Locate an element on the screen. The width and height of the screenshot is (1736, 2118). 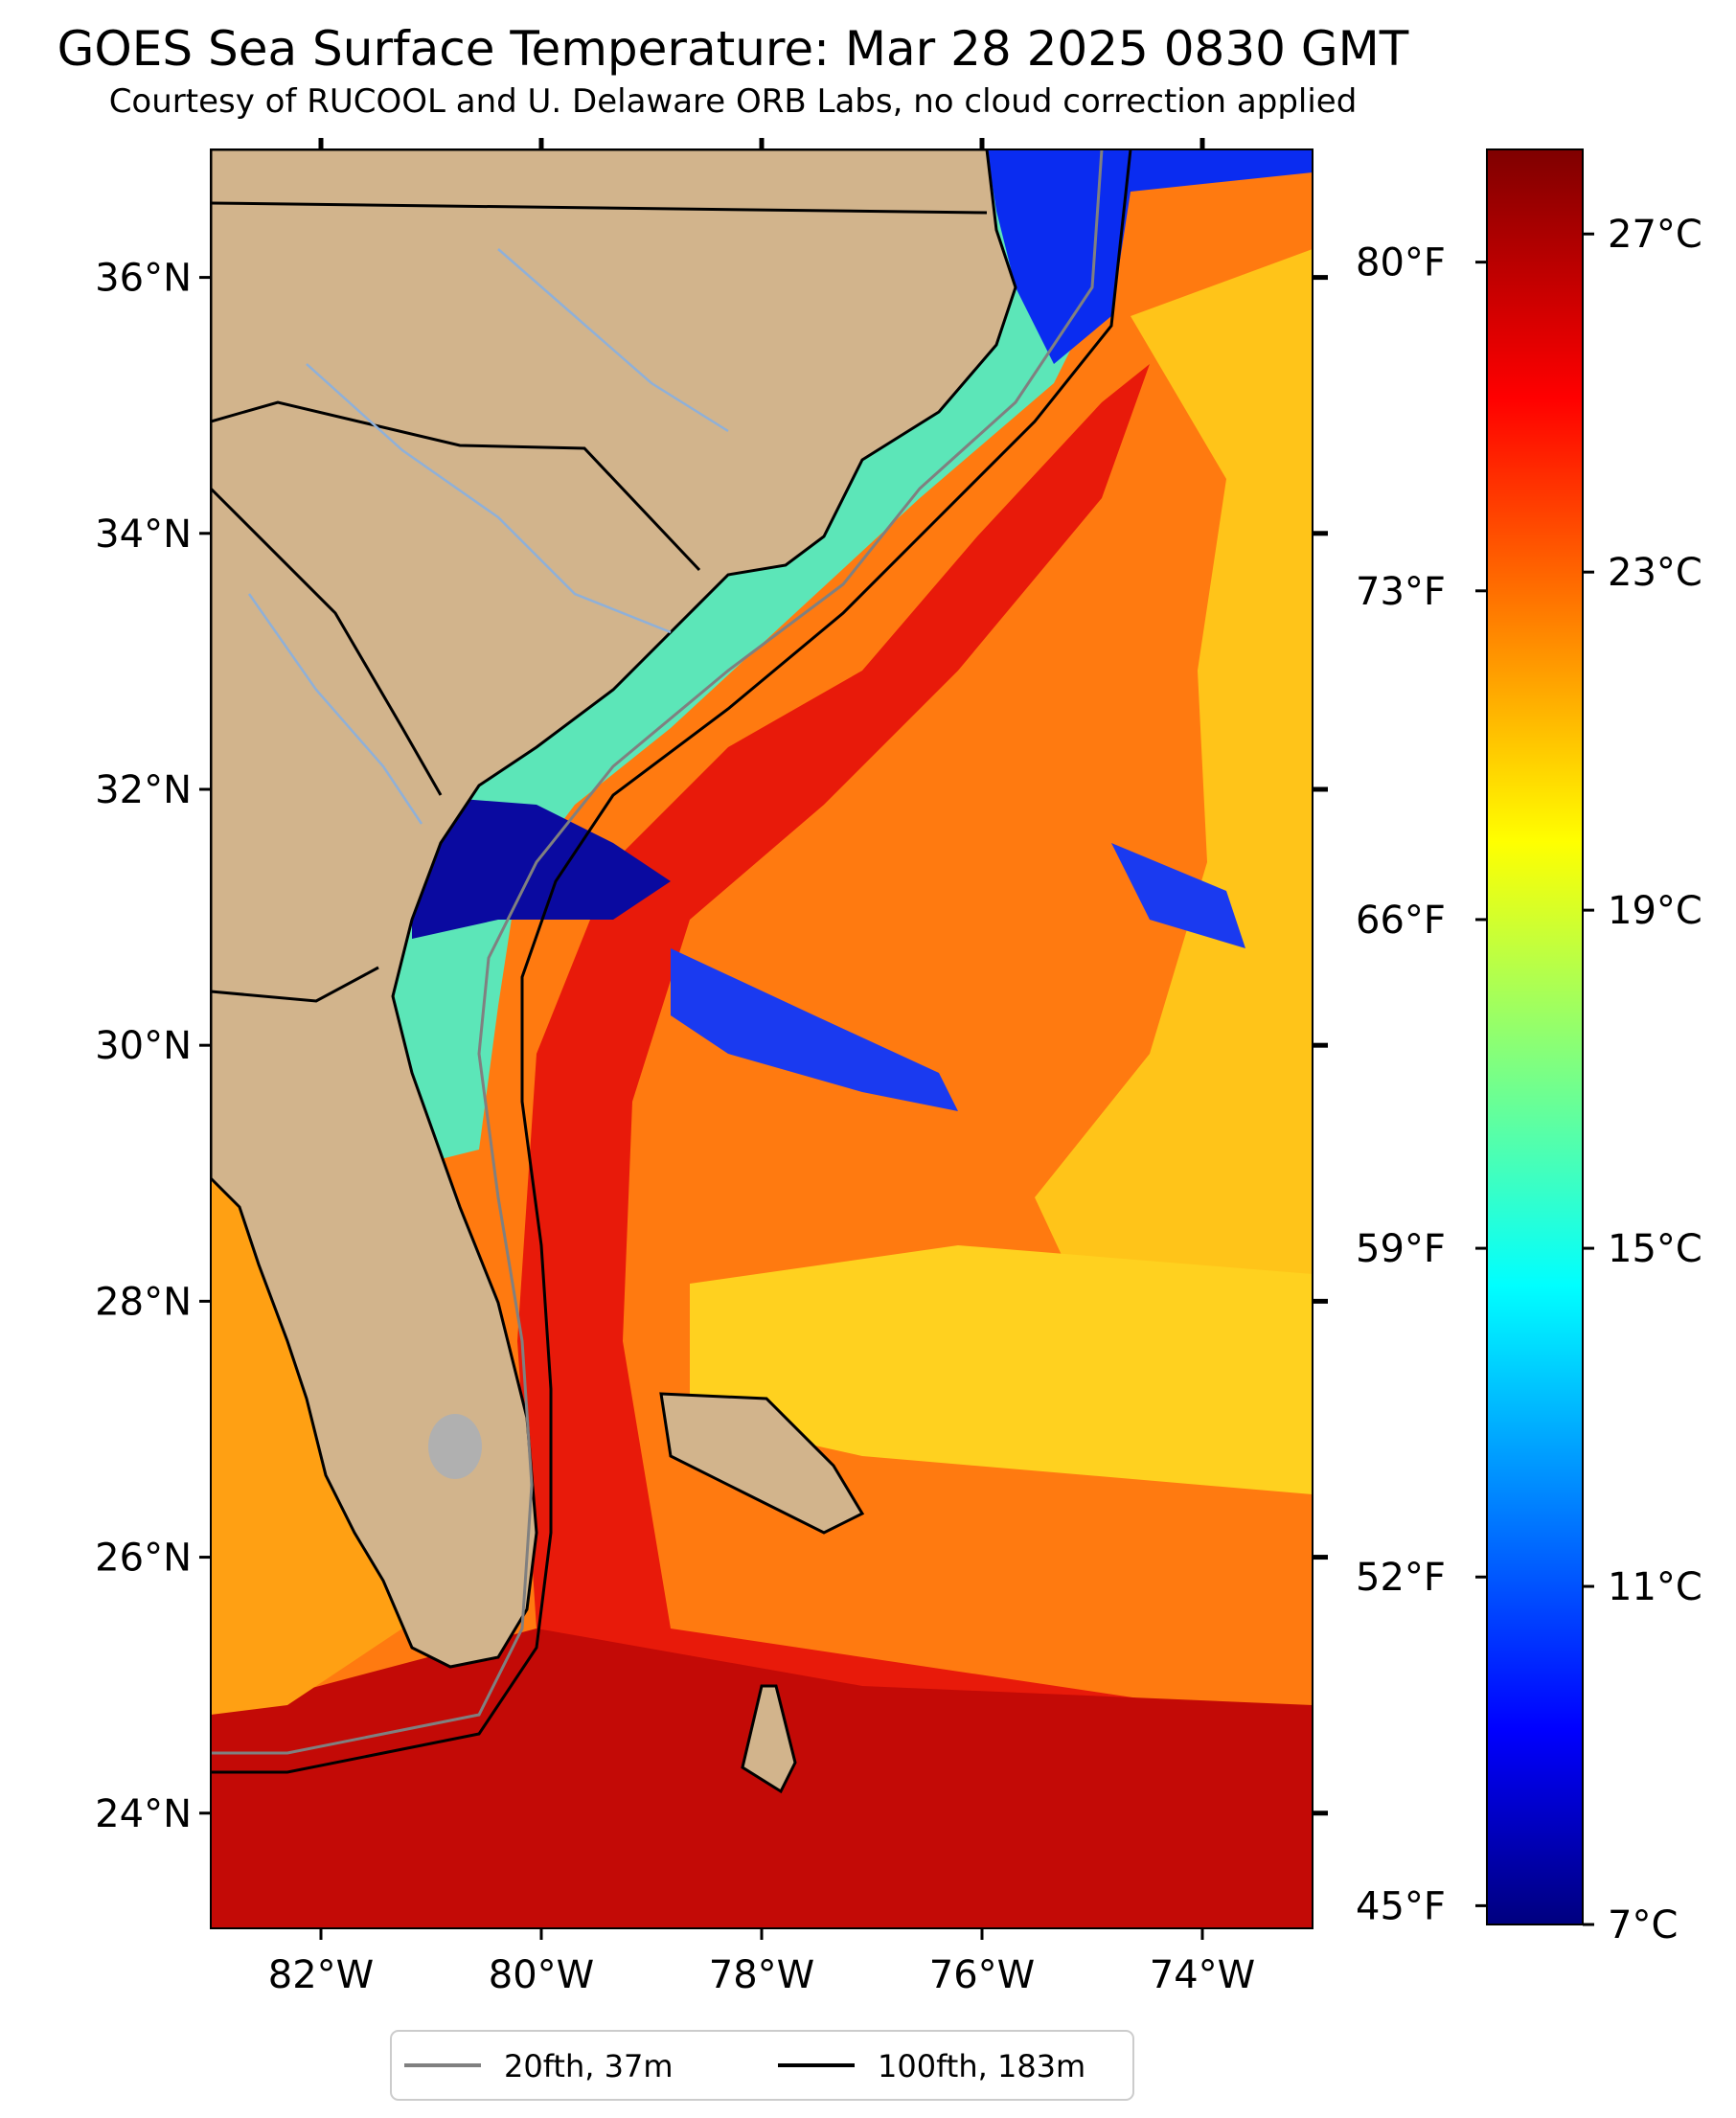
fahrenheit-tick-label: 80°F is located at coordinates (1401, 263).